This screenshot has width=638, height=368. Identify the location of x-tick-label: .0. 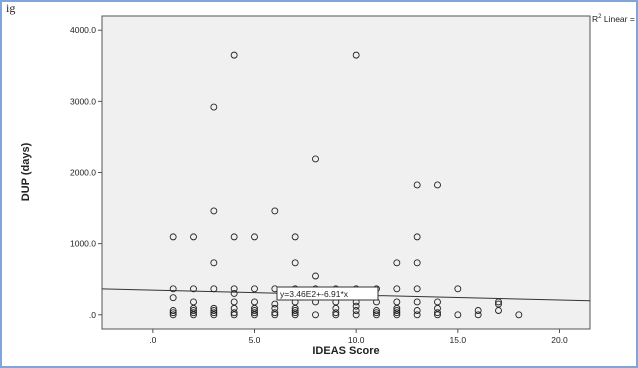
(152, 340).